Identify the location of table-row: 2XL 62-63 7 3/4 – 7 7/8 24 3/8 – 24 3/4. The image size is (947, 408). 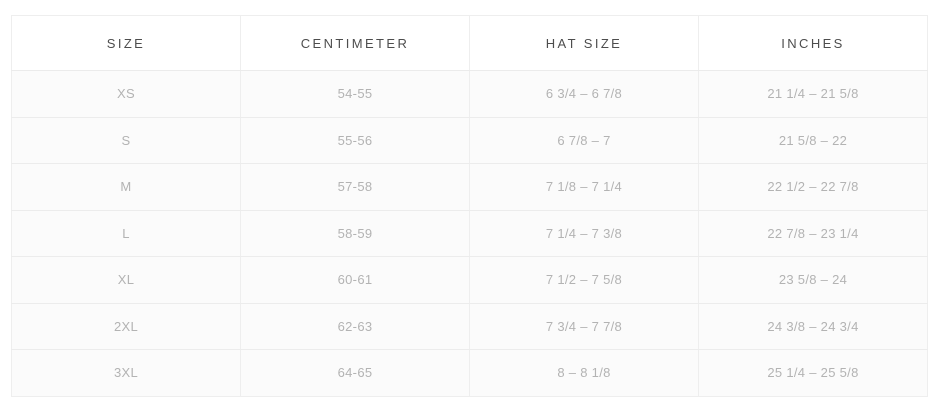
(469, 326).